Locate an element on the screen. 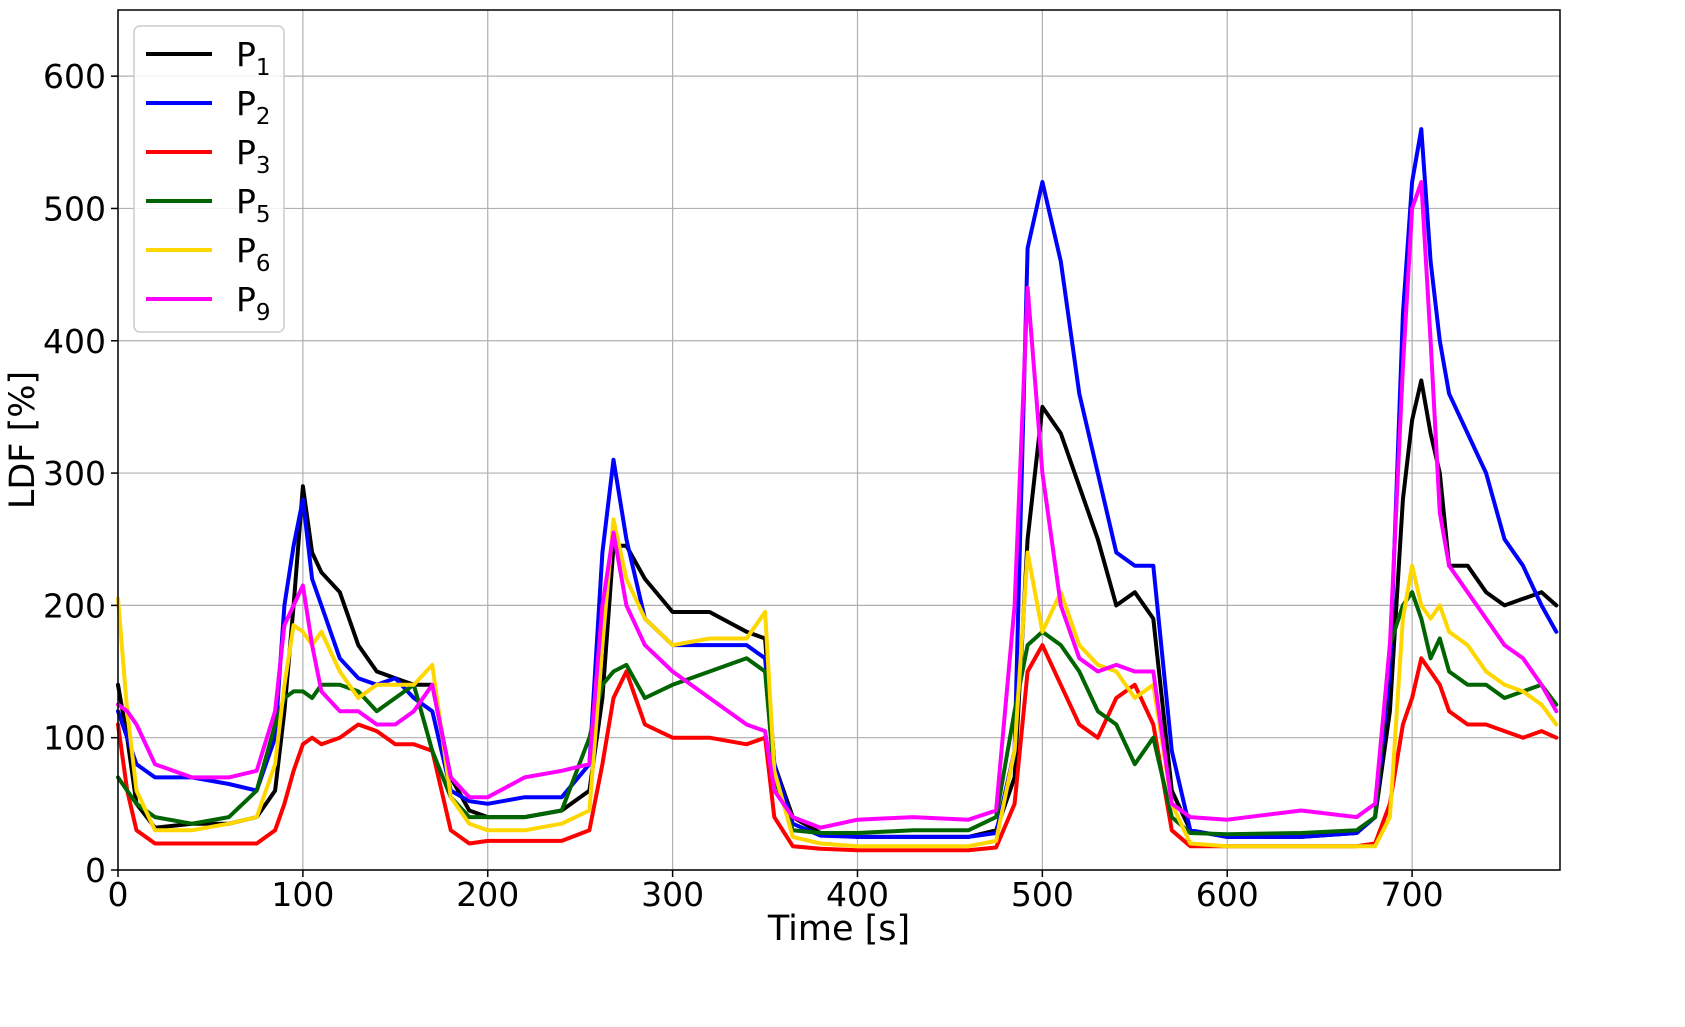  x-tick-label: 600 is located at coordinates (1227, 894).